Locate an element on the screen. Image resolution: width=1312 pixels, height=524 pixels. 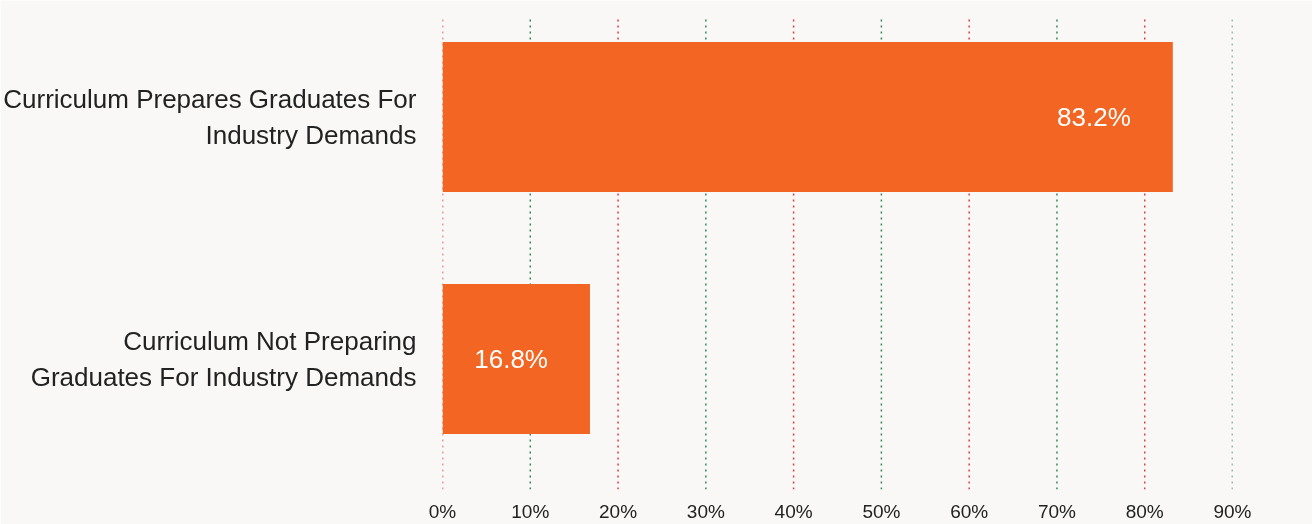
x-tick-label: 40% is located at coordinates (793, 511).